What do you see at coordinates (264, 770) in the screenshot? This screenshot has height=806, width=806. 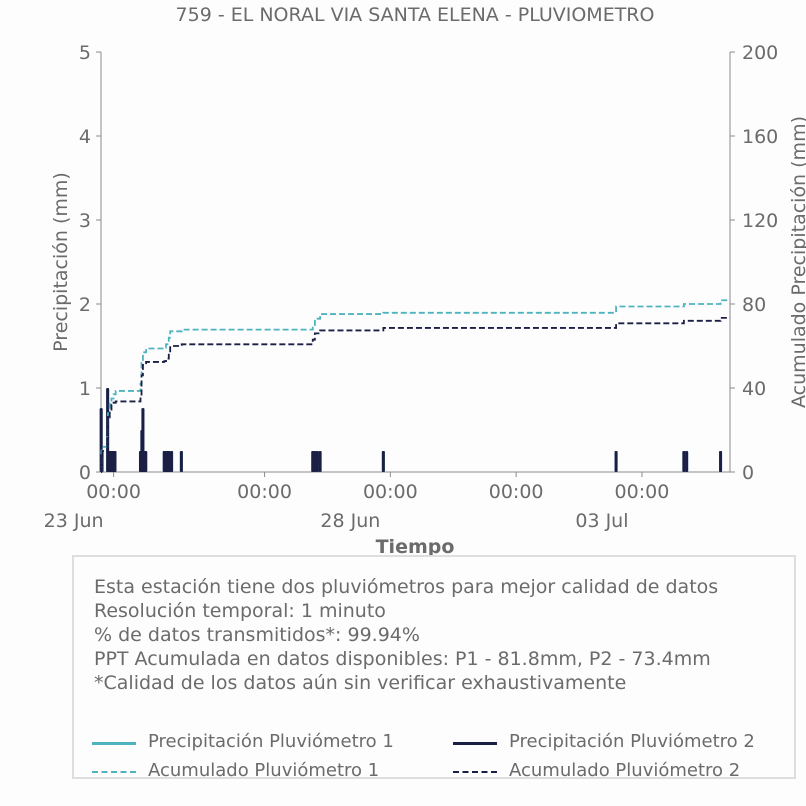 I see `legend-label: Acumulado Pluviómetro 1` at bounding box center [264, 770].